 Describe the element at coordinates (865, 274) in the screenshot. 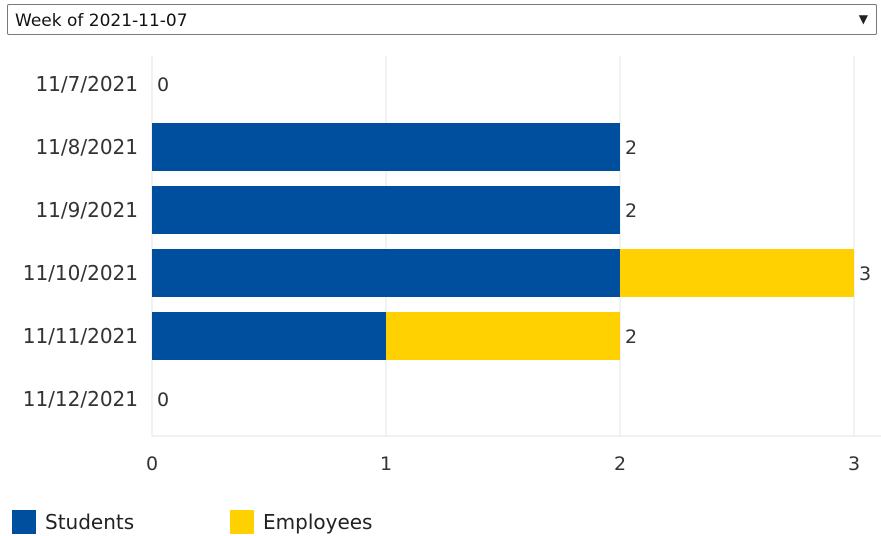

I see `data-label: 3` at that location.